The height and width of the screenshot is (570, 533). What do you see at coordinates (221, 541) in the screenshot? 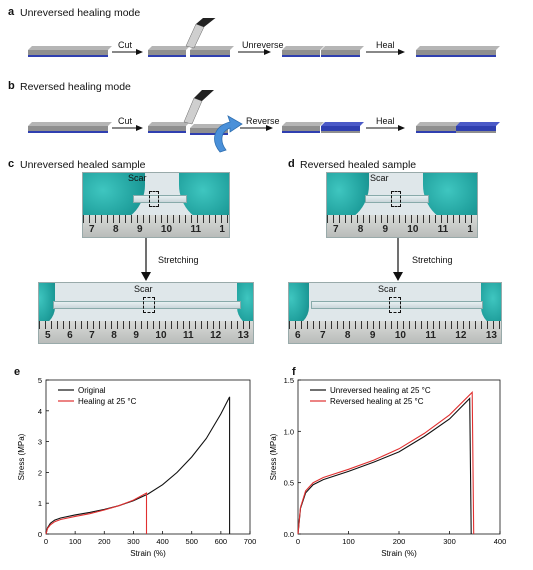
I see `x-tick-label: 600` at bounding box center [221, 541].